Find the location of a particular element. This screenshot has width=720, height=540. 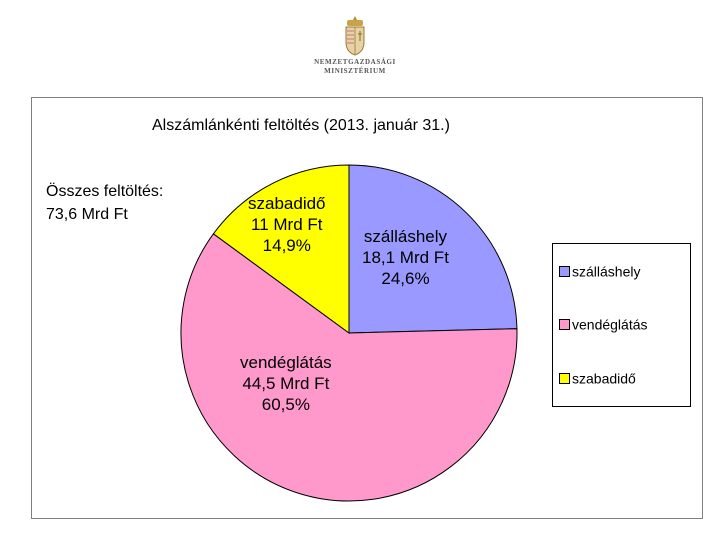

slice-label-value: 11 Mrd Ft is located at coordinates (287, 224).